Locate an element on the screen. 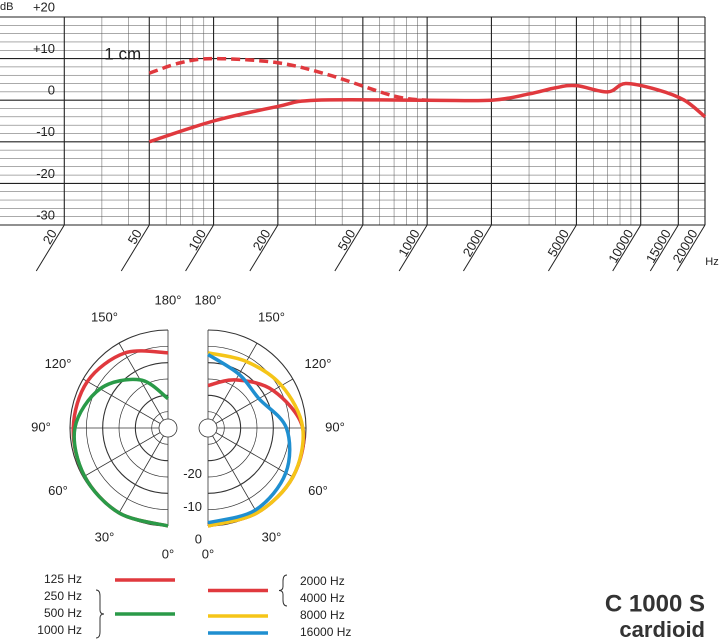  x-tick-label: 200 is located at coordinates (262, 240).